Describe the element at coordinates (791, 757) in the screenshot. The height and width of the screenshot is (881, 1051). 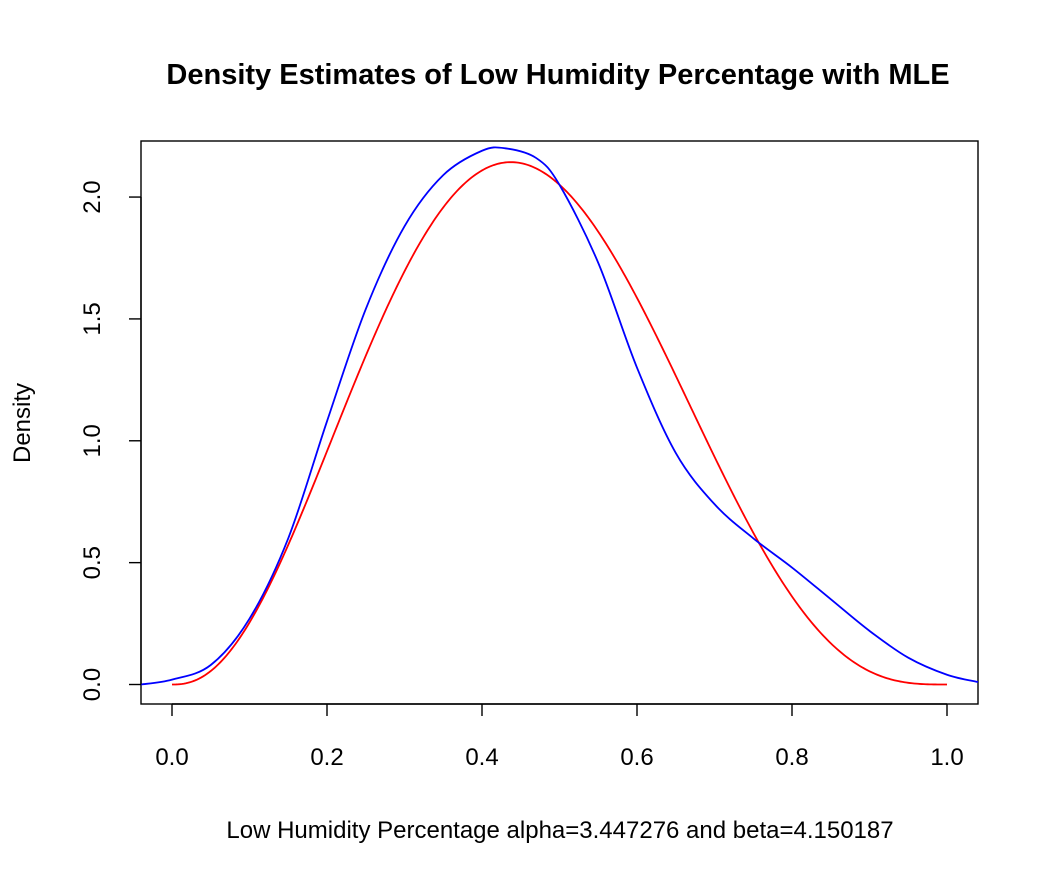
I see `x-tick-label: 0.8` at that location.